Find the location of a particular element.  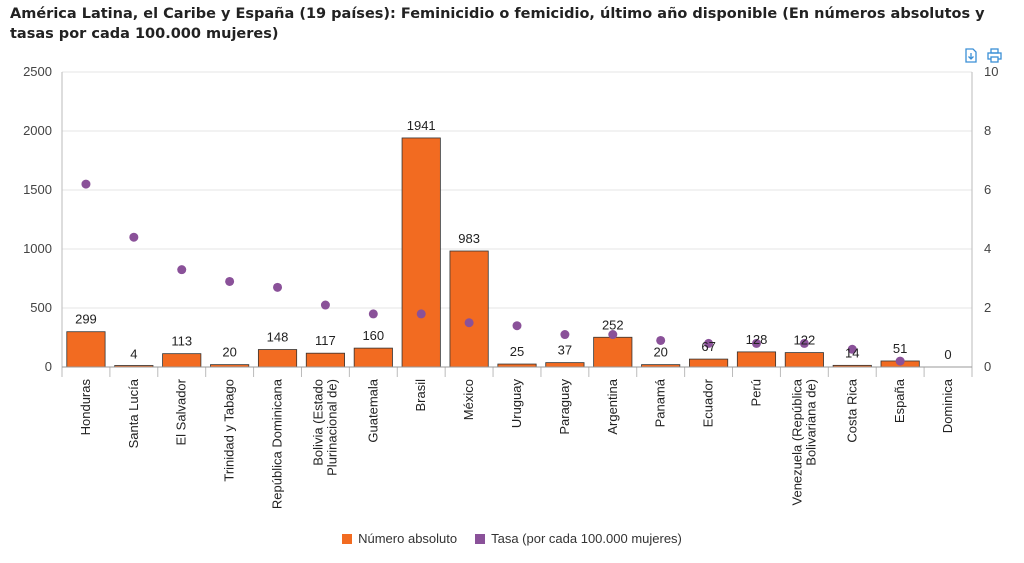

legend-item-rate: Tasa (por cada 100.000 mujeres) is located at coordinates (578, 538).